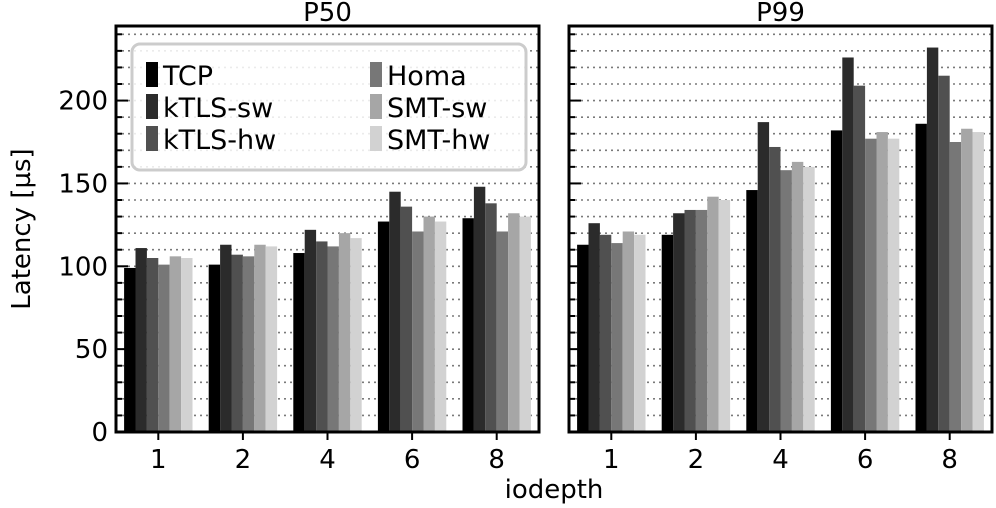 The height and width of the screenshot is (508, 996). I want to click on y-tick-label: 50, so click(91, 350).